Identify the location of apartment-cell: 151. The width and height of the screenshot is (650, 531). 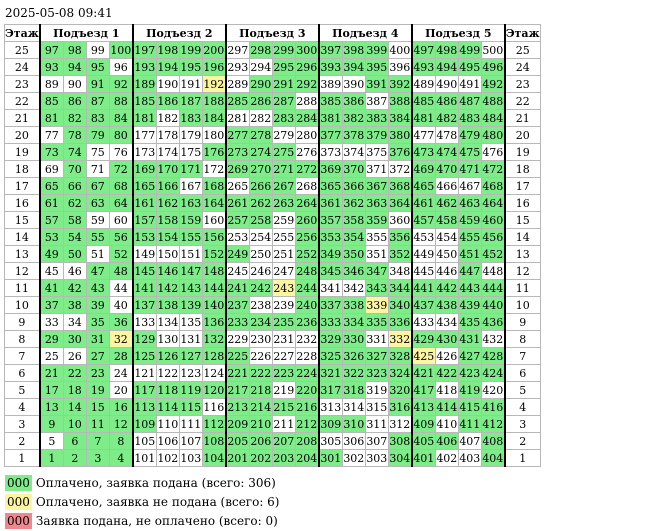
(190, 254).